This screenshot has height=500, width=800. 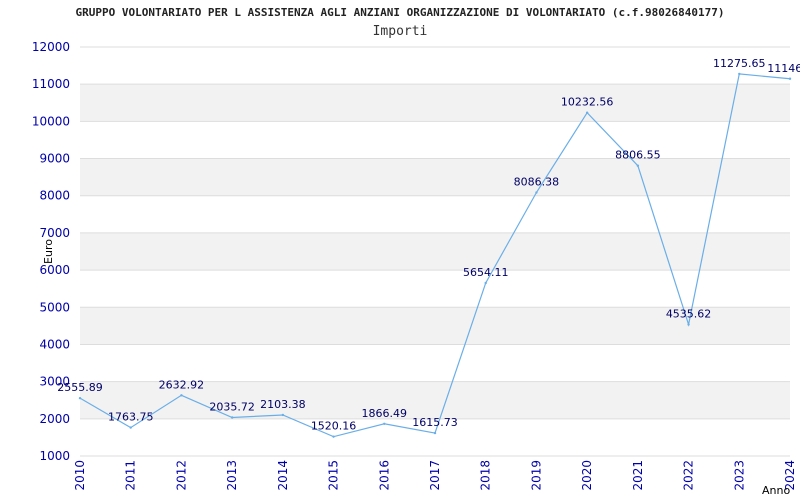 I want to click on y-tick-label: 9000, so click(x=54, y=159).